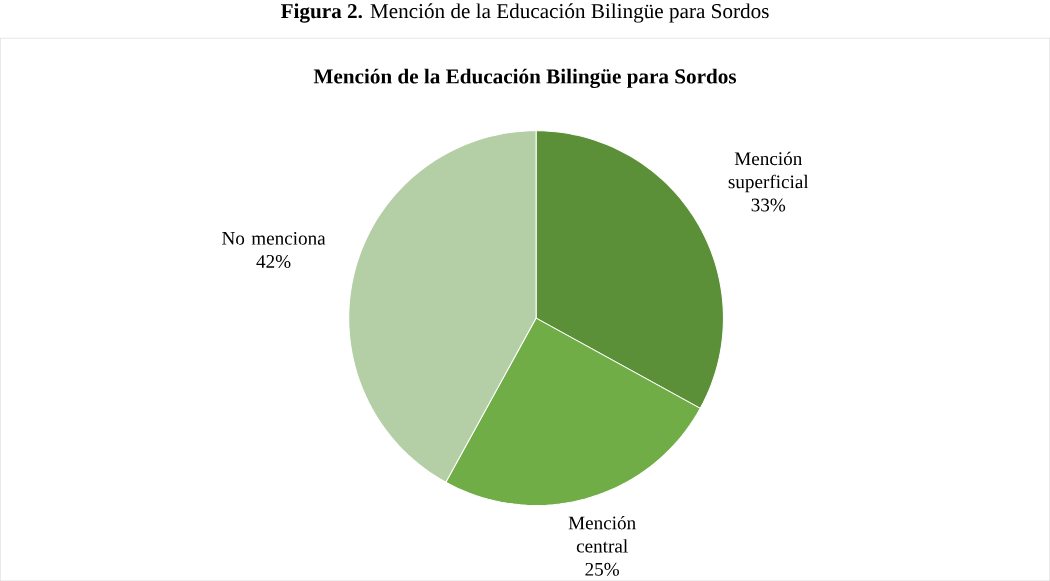 This screenshot has height=581, width=1050. I want to click on slice-label: Mención central, so click(602, 534).